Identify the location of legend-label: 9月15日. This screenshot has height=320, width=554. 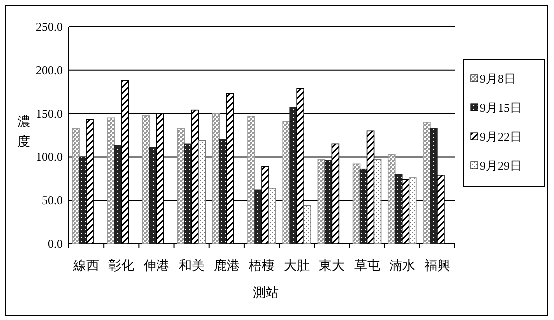
(501, 108).